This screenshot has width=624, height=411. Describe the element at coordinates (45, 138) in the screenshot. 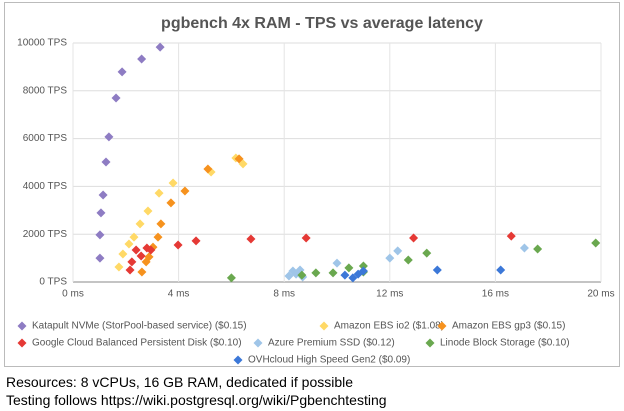

I see `y-tick-label: 6000 TPS` at that location.